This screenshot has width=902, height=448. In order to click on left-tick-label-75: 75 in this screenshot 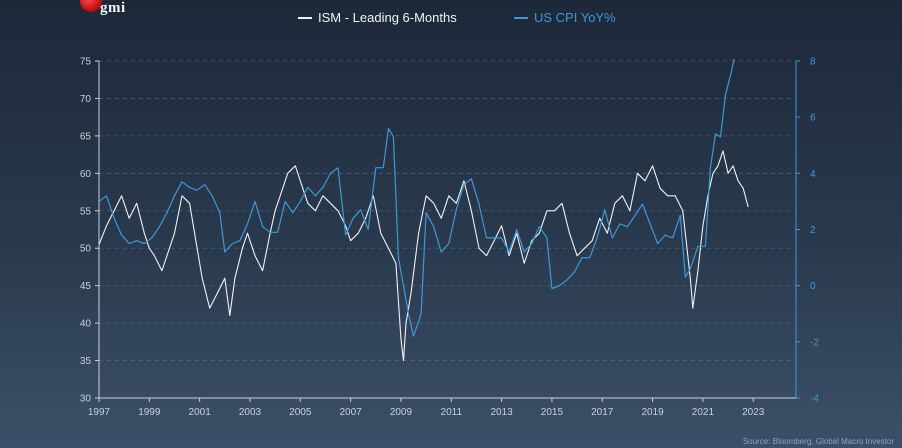, I will do `click(86, 62)`.